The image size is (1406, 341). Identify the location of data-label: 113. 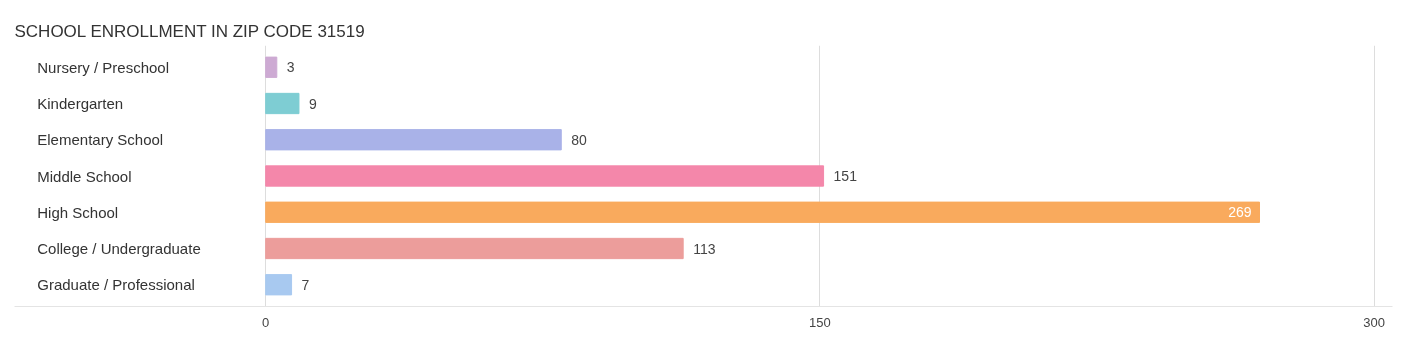
(704, 248).